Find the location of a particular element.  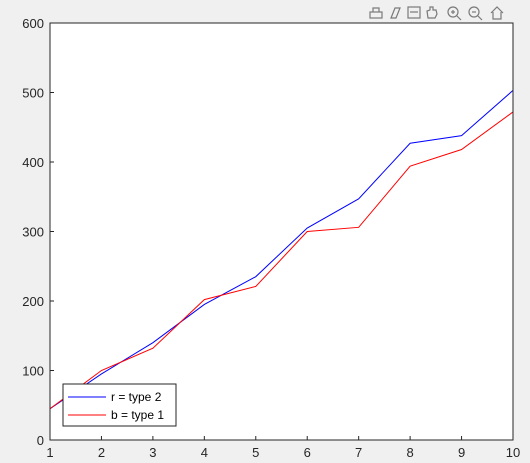

legend-label-1: r = type 2 is located at coordinates (136, 397).